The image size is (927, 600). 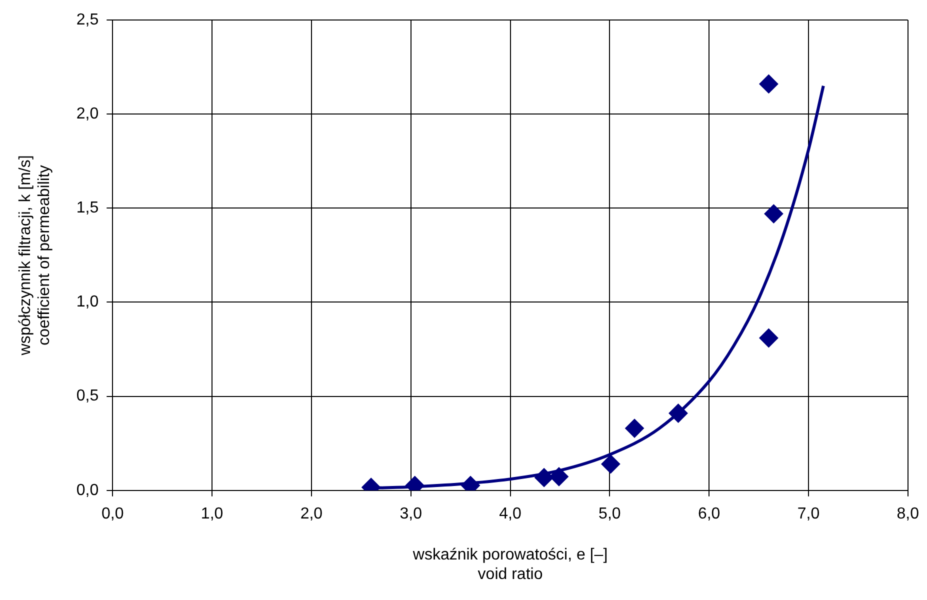 What do you see at coordinates (510, 513) in the screenshot?
I see `x-tick-label: 4,0` at bounding box center [510, 513].